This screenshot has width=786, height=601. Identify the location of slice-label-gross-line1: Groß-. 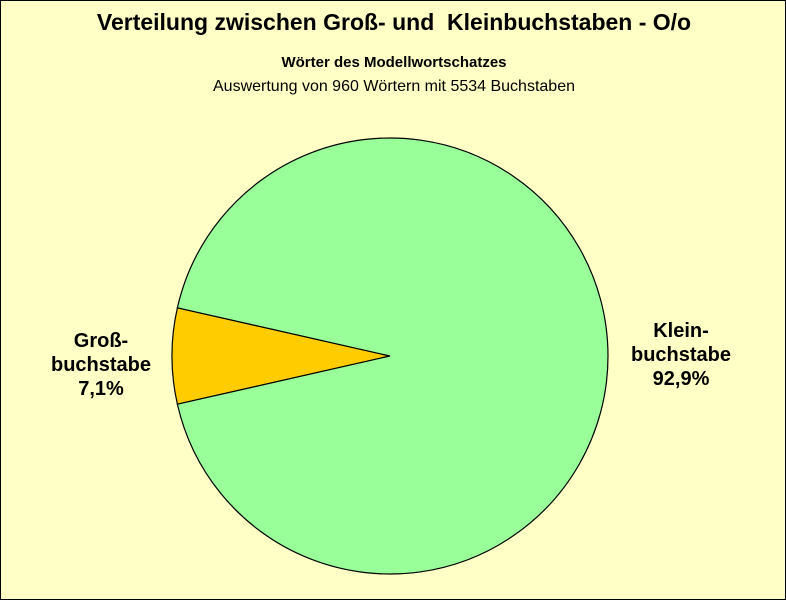
(101, 341).